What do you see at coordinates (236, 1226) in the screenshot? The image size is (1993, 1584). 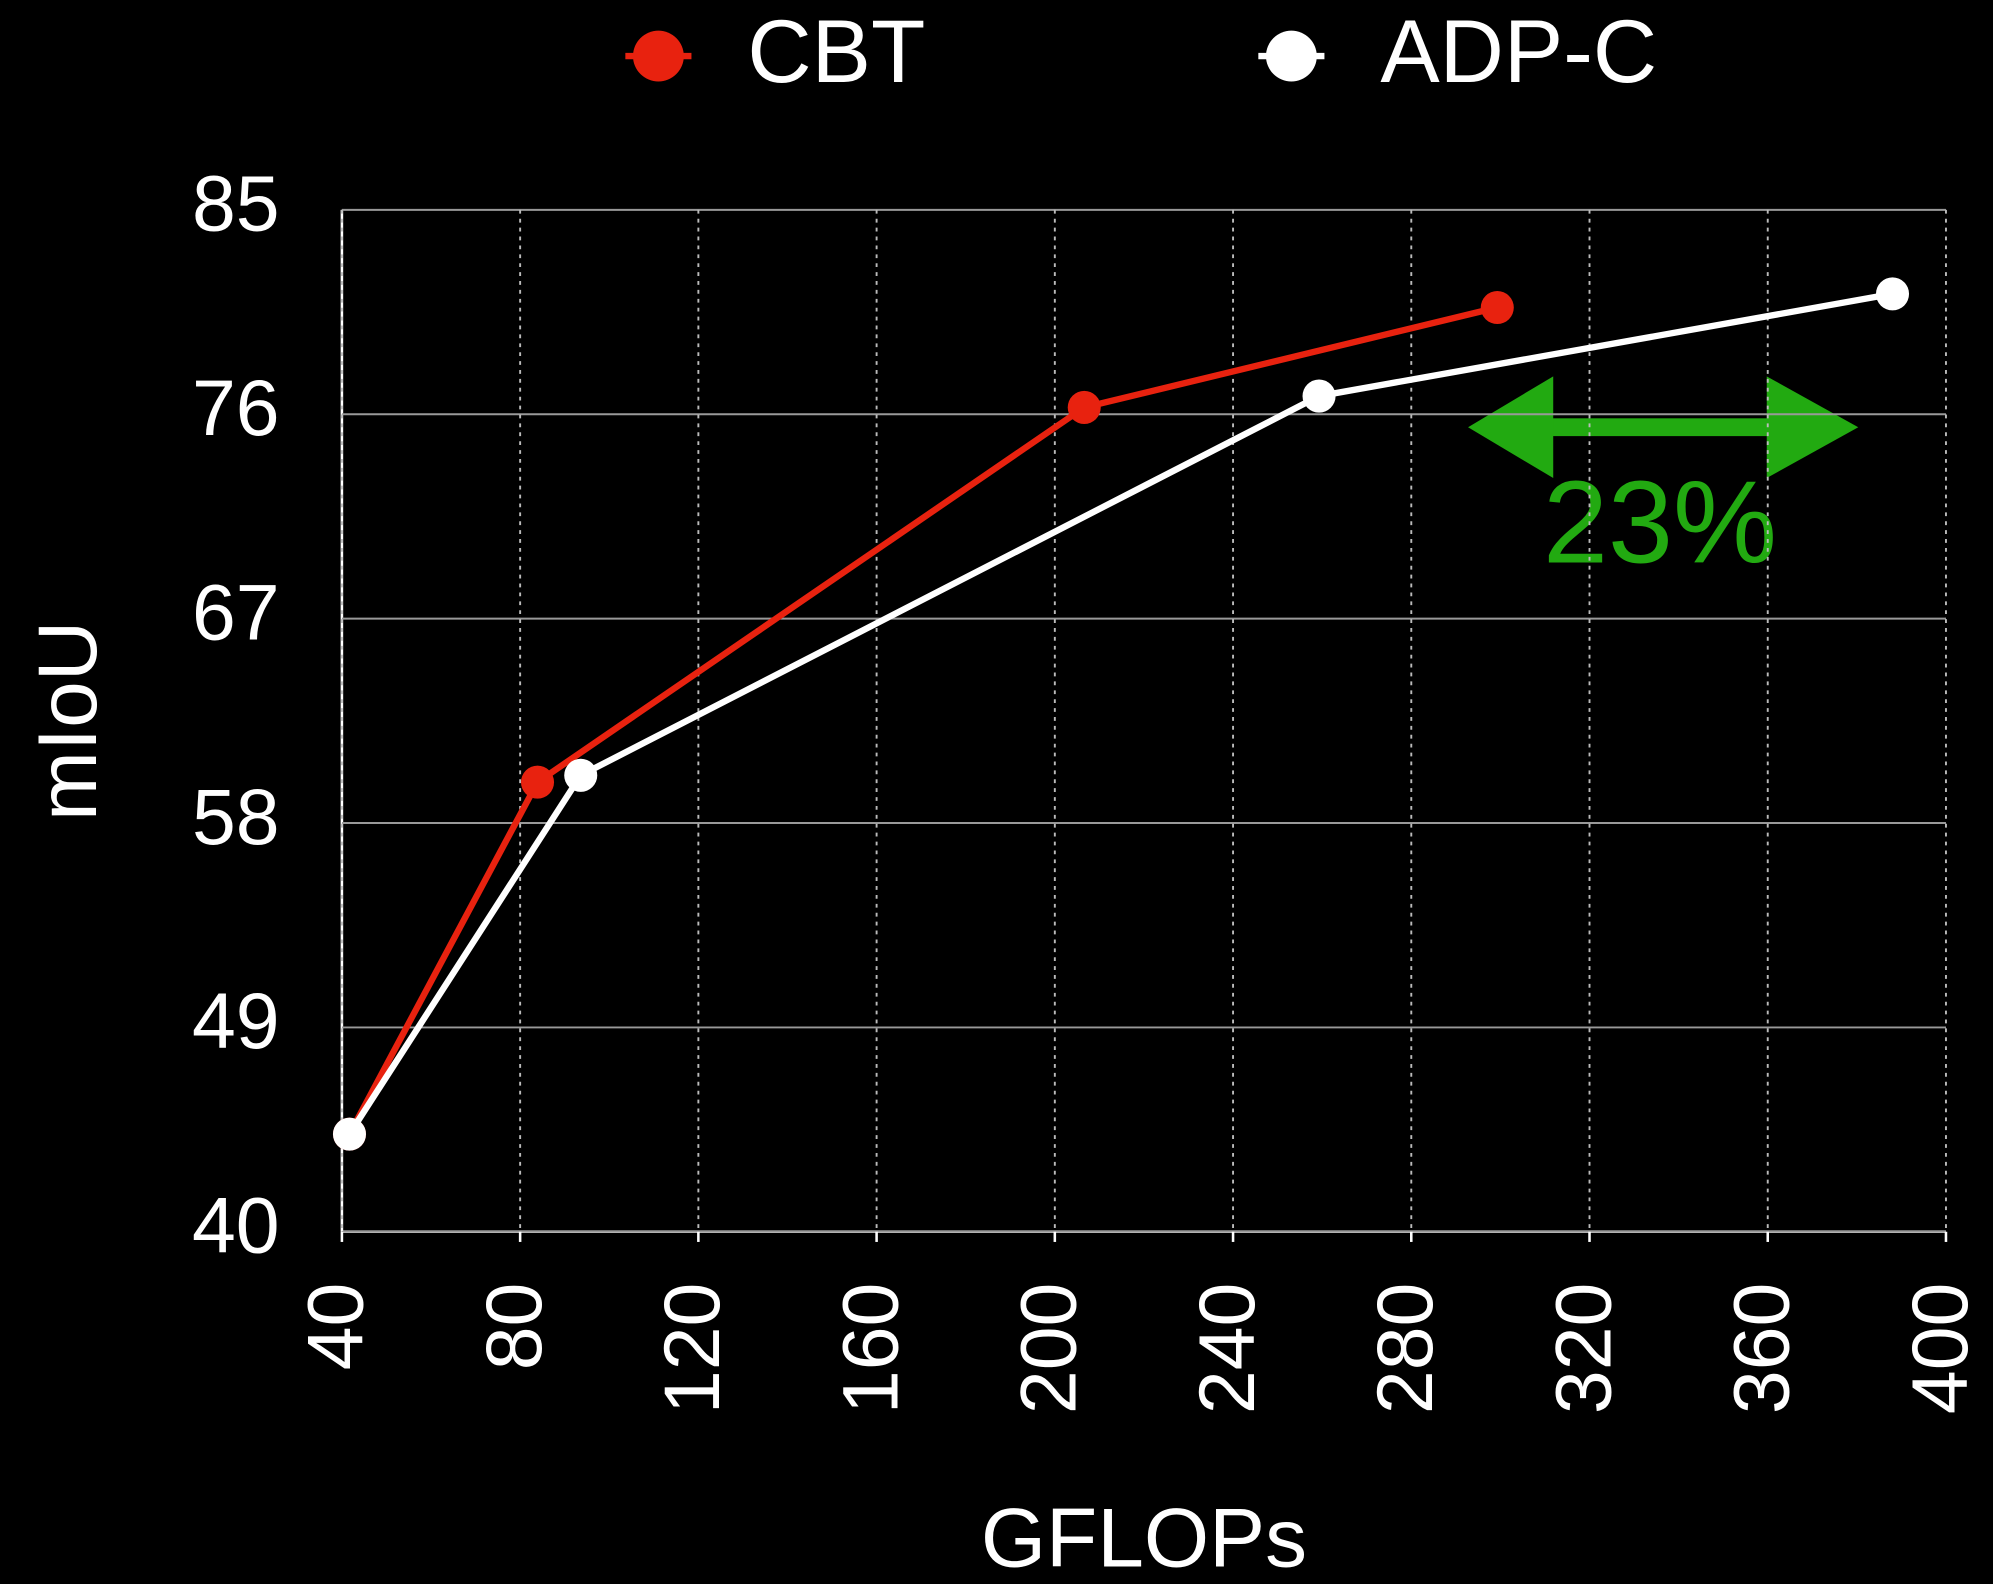 I see `y-tick-label: 40` at bounding box center [236, 1226].